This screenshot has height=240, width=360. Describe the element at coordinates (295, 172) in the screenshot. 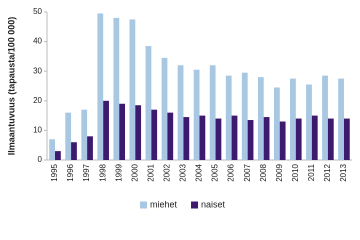

I see `x-tick-label: 2010` at that location.